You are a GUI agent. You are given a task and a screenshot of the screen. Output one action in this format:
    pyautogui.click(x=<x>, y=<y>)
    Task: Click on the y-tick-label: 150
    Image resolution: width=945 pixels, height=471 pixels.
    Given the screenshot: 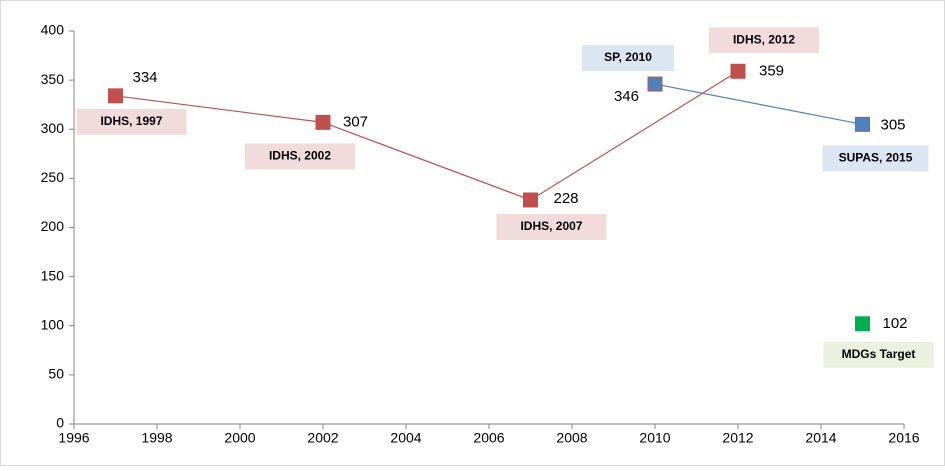 What is the action you would take?
    pyautogui.click(x=53, y=275)
    